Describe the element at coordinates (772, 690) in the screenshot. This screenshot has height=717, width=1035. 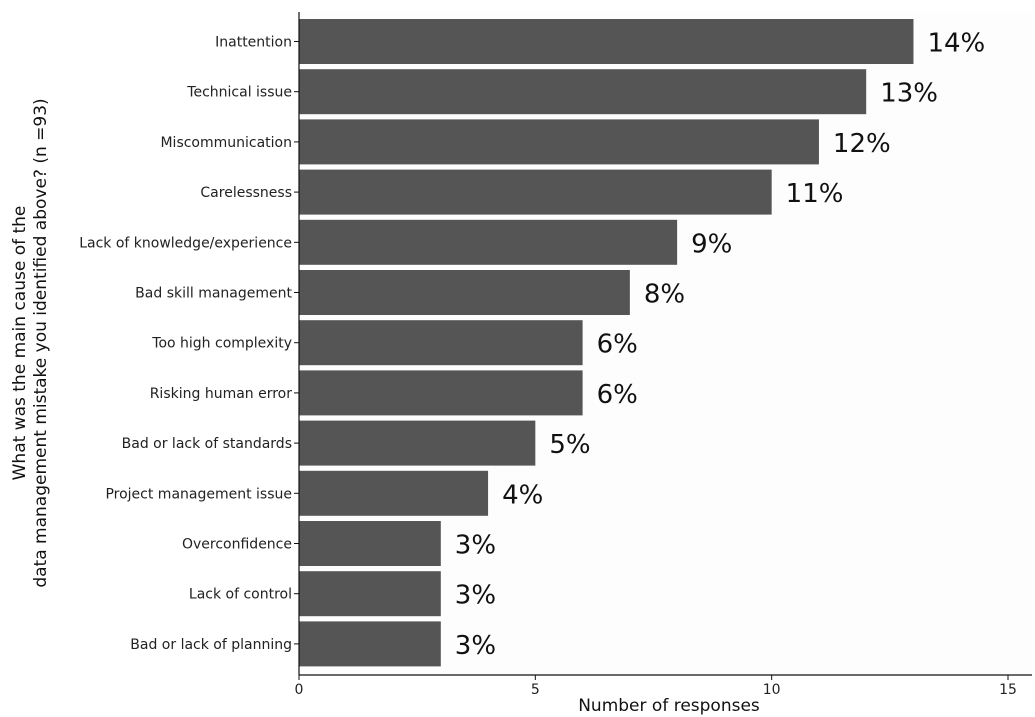
I see `x-tick-label: 10` at that location.